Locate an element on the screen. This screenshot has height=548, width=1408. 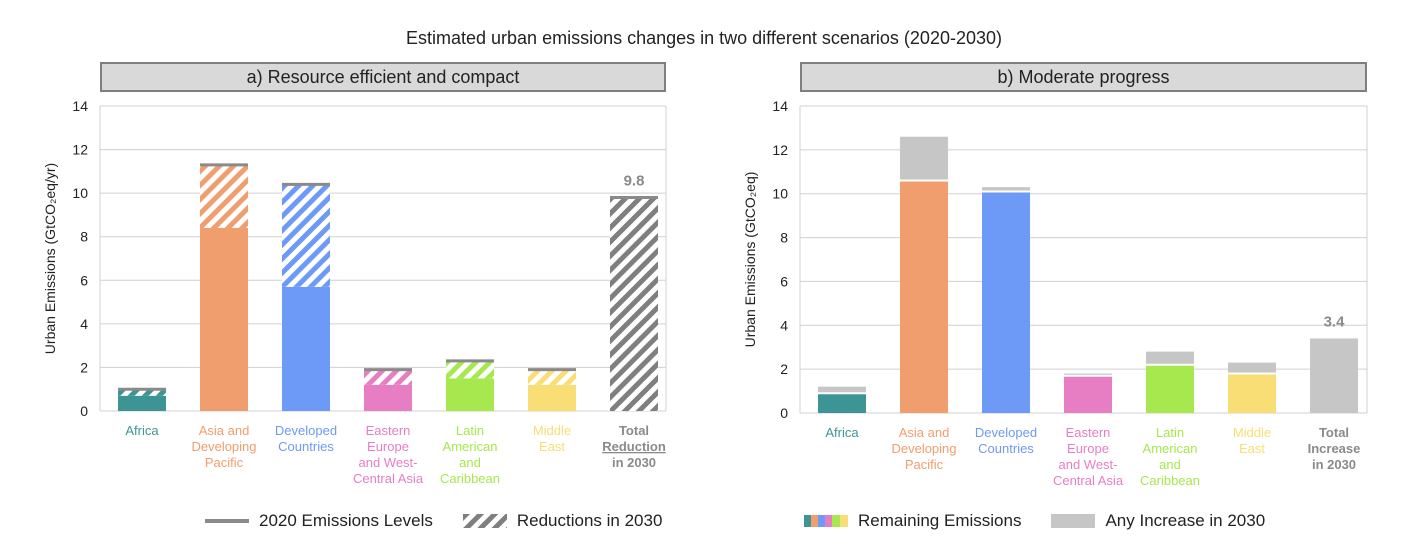
legend-item-reductions: Reductions in 2030 is located at coordinates (562, 521).